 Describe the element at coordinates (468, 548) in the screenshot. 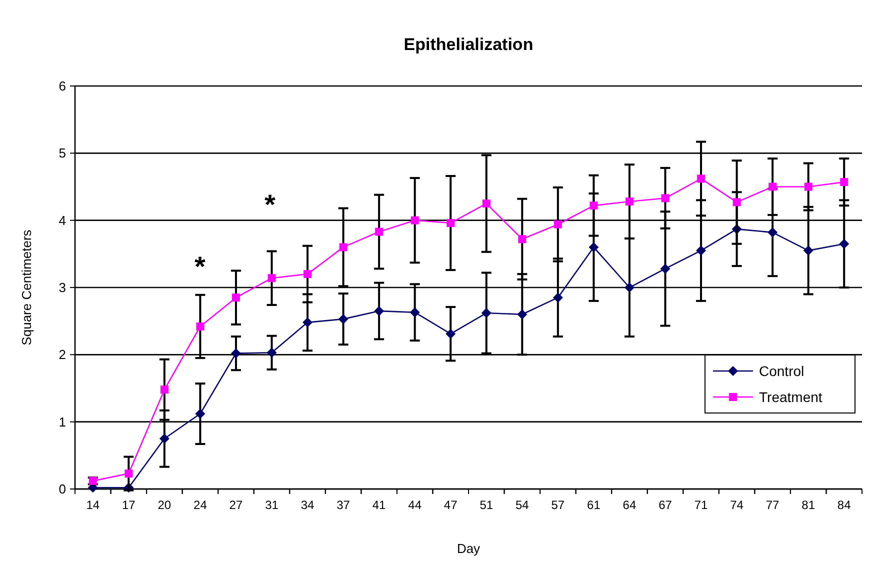

I see `x-axis-title: Day` at that location.